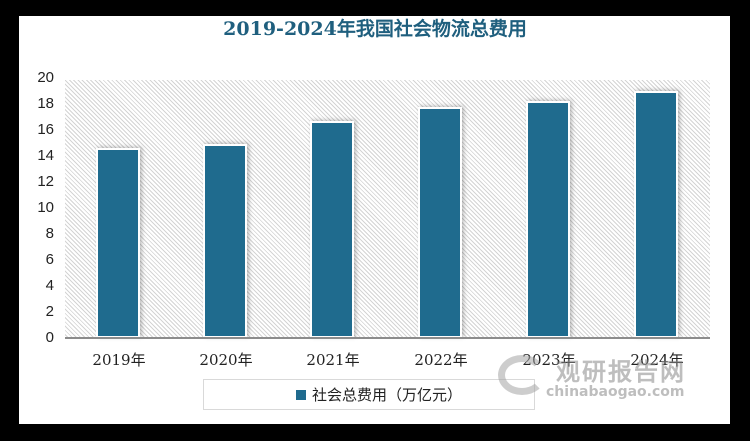  What do you see at coordinates (45, 207) in the screenshot?
I see `y-tick: 10` at bounding box center [45, 207].